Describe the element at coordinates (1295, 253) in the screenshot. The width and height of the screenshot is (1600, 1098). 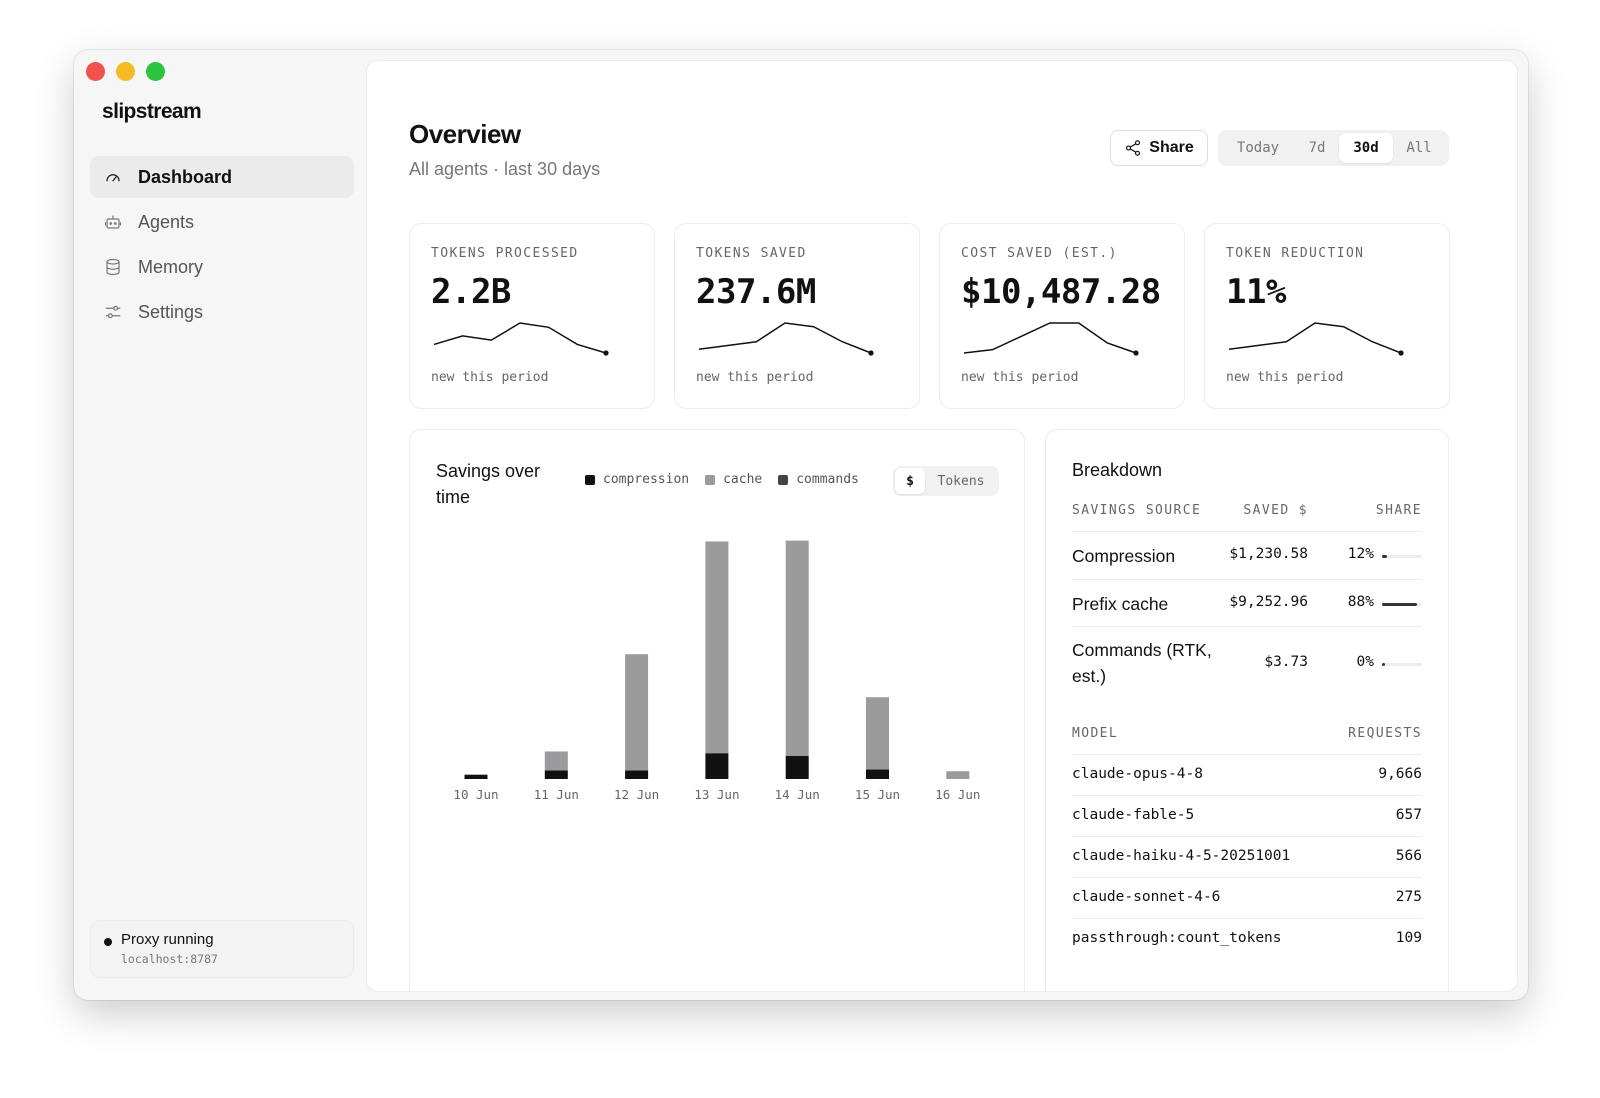
I see `stat-label: TOKEN REDUCTION` at that location.